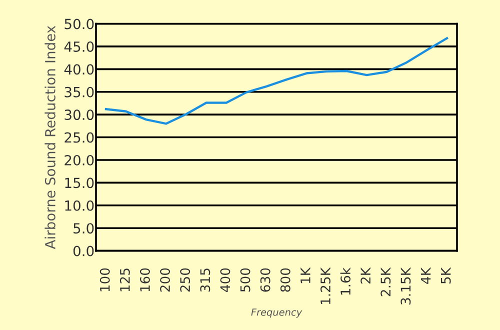 The width and height of the screenshot is (500, 330). Describe the element at coordinates (79, 137) in the screenshot. I see `y-tick-label: 25.0` at that location.